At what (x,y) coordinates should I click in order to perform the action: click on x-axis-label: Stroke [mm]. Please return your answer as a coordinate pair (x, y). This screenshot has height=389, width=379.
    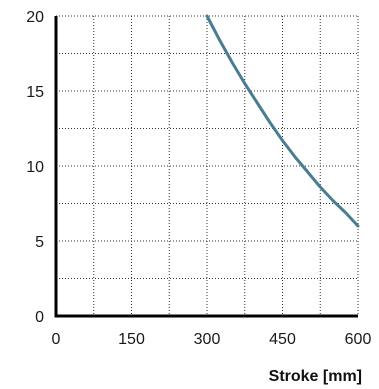
    Looking at the image, I should click on (315, 376).